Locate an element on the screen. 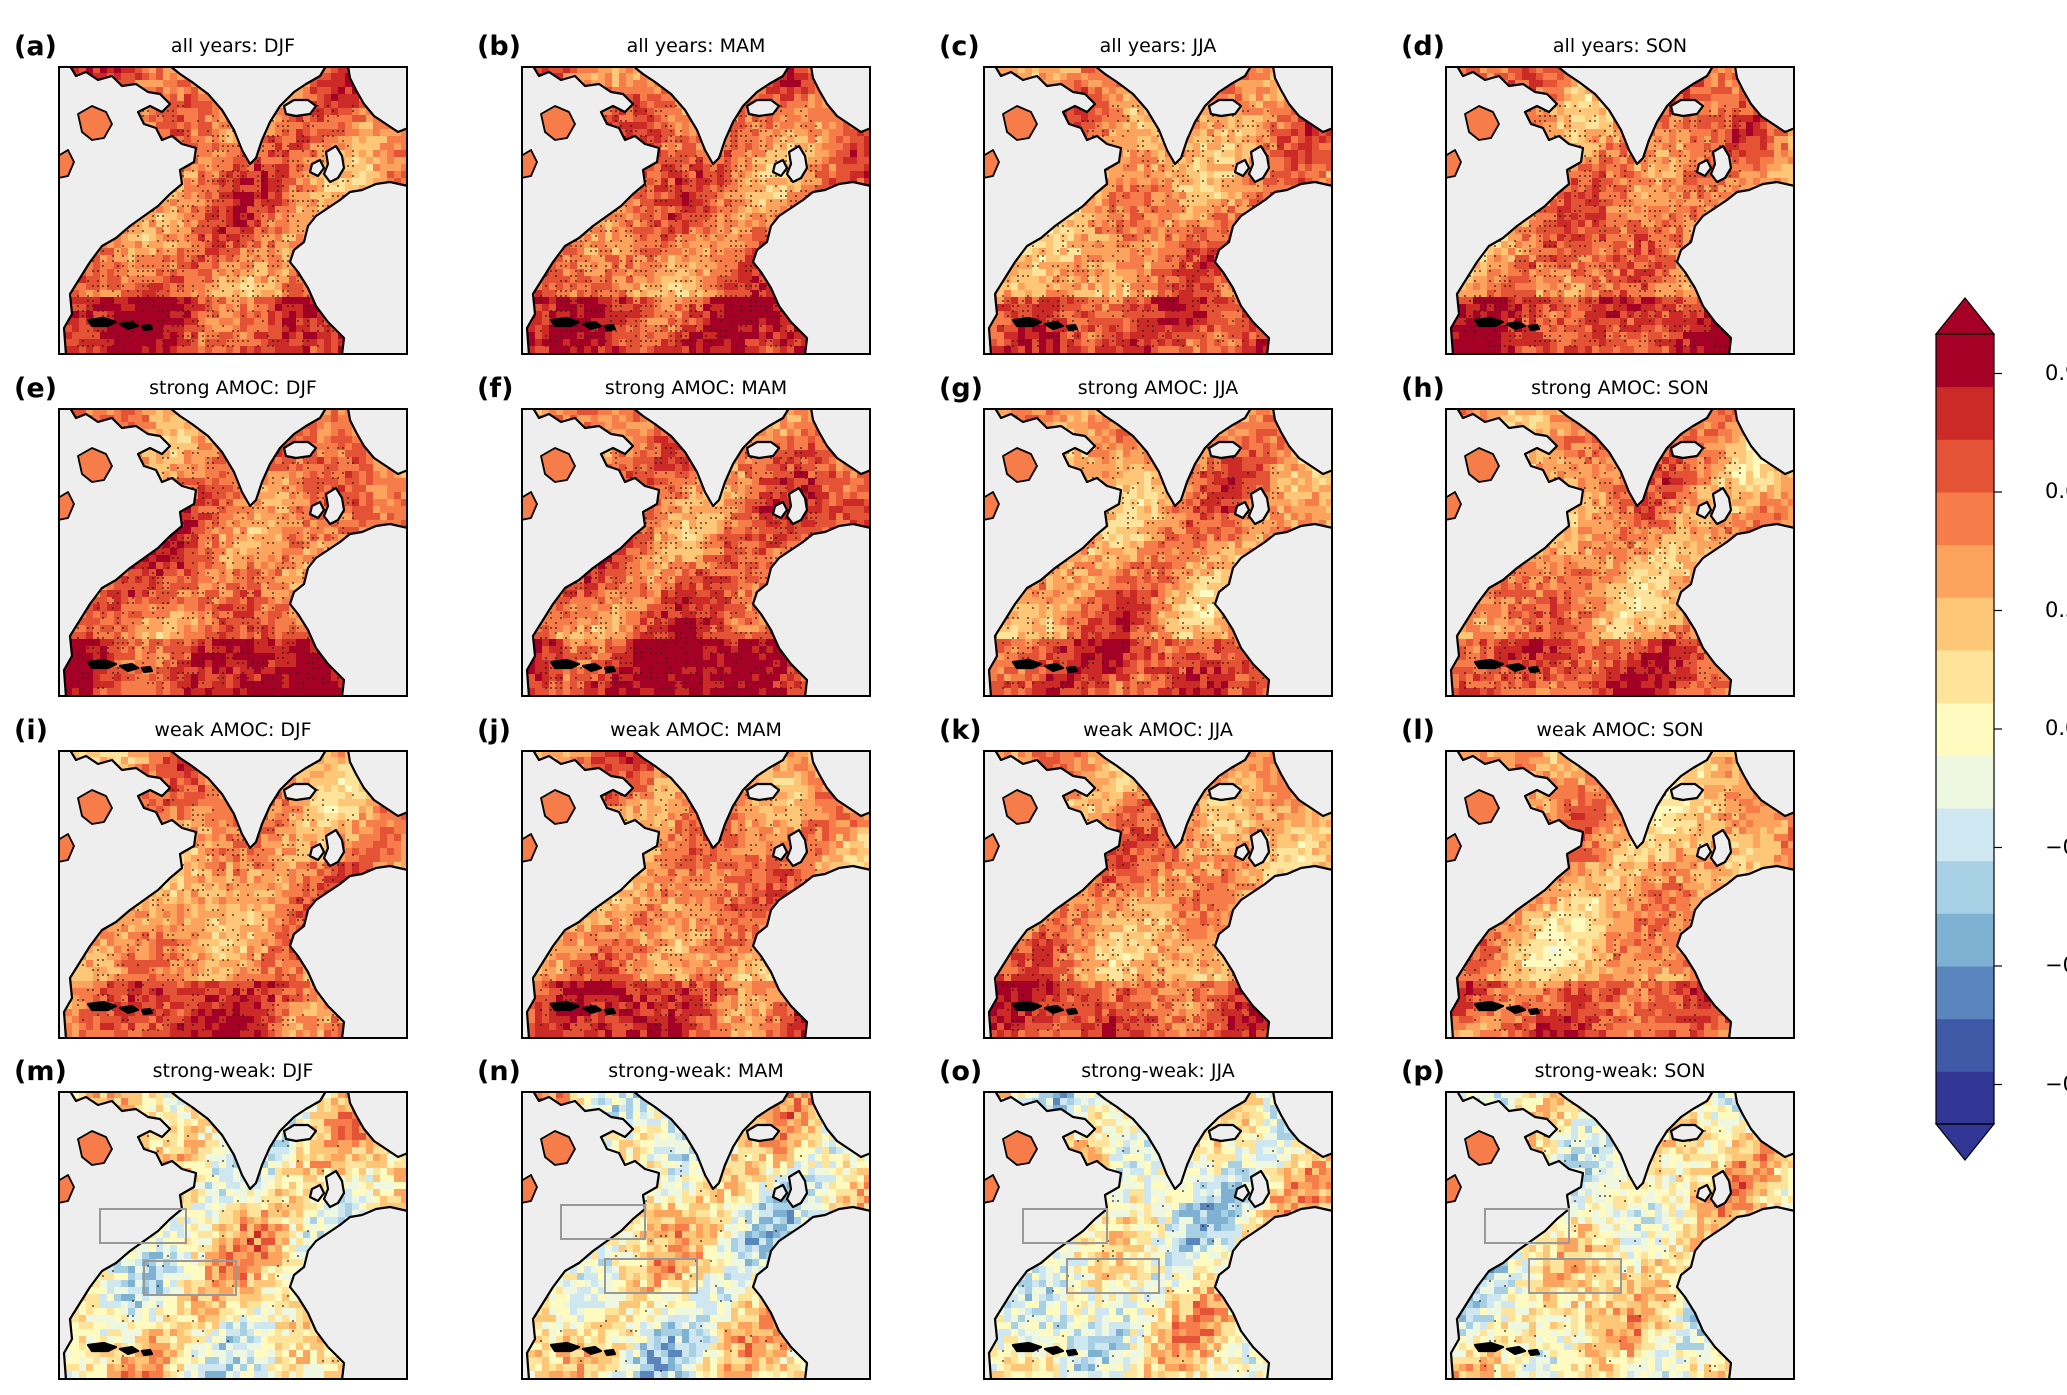 The height and width of the screenshot is (1395, 2067). colorbar-tick-label: 0.0 is located at coordinates (2056, 728).